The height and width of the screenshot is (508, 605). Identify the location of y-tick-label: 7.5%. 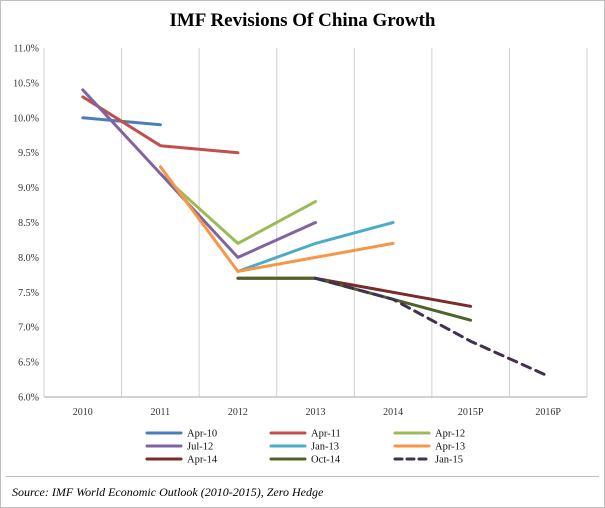
(28, 293).